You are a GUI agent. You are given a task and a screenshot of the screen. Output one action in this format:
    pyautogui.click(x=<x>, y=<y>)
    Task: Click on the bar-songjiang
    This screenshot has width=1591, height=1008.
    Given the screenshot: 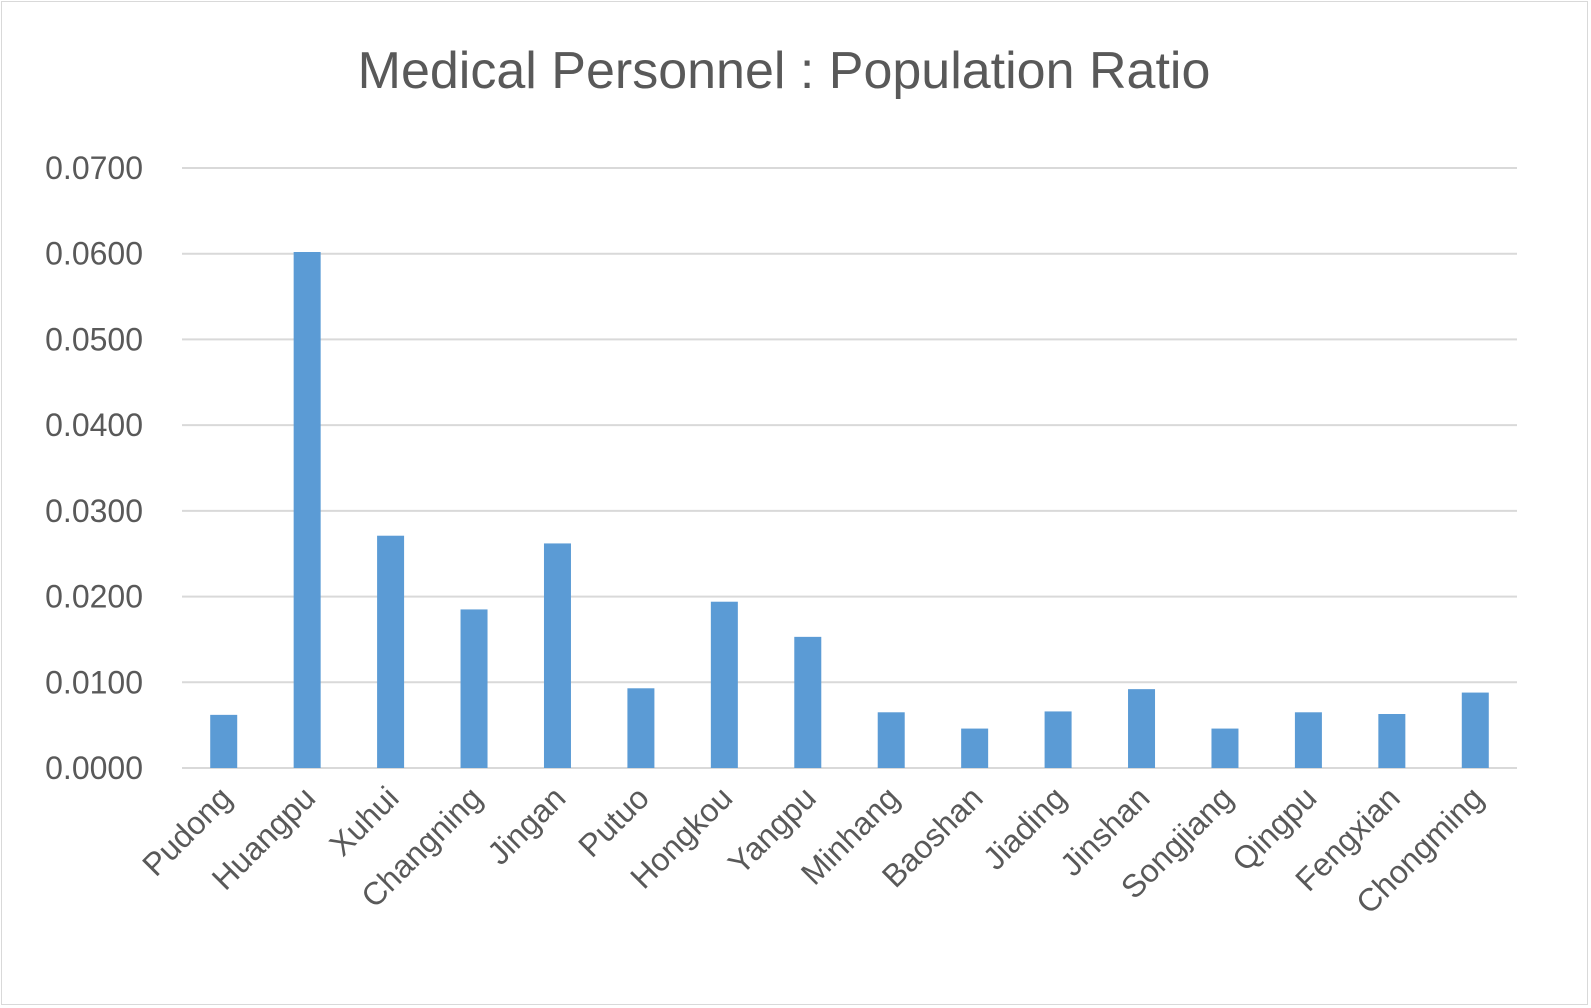 What is the action you would take?
    pyautogui.click(x=1225, y=748)
    